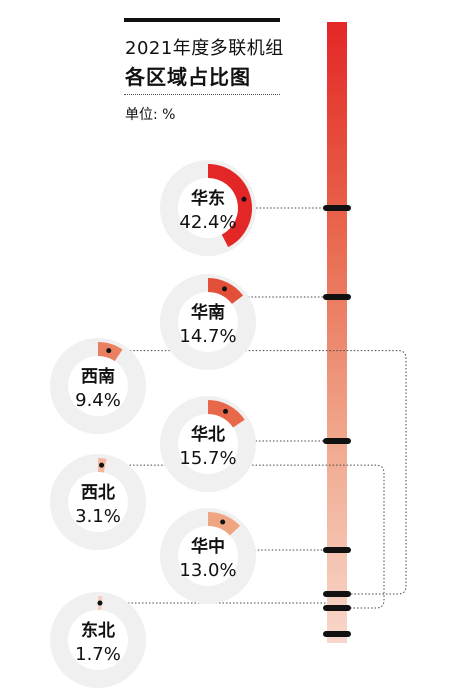 The image size is (450, 694). What do you see at coordinates (208, 312) in the screenshot?
I see `category-label: 华南` at bounding box center [208, 312].